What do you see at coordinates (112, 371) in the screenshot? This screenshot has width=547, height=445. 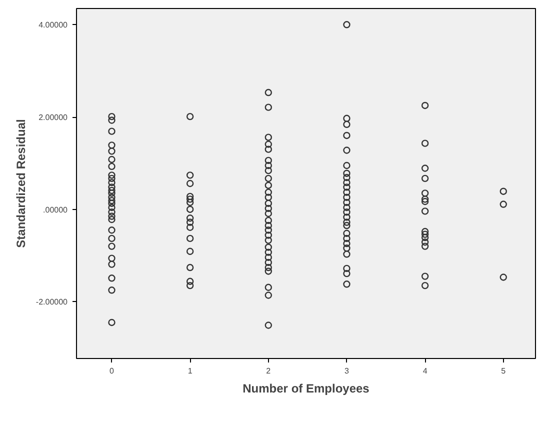 I see `x-tick-label: 0` at bounding box center [112, 371].